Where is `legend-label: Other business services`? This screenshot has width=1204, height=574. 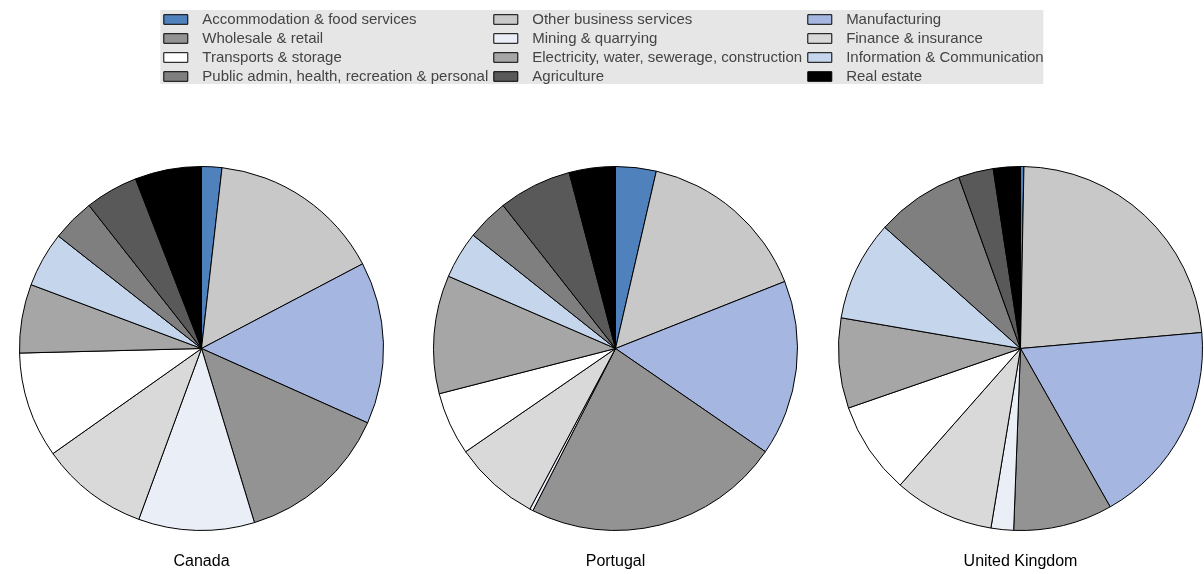 legend-label: Other business services is located at coordinates (612, 18).